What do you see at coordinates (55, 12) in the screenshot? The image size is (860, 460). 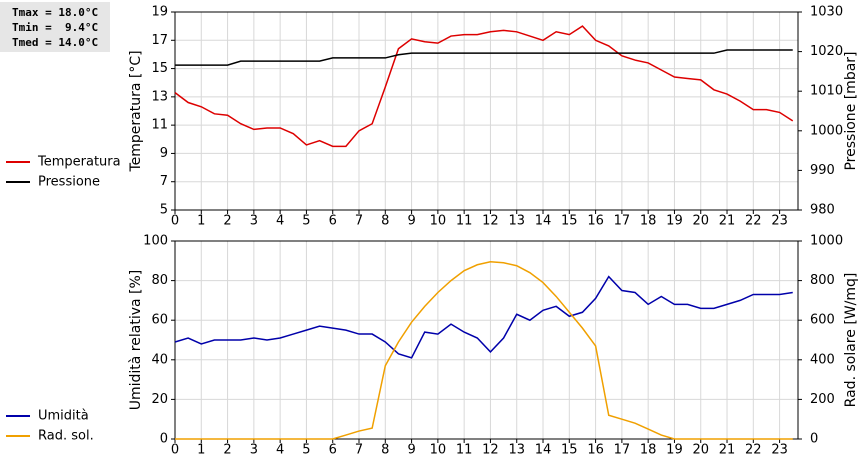 I see `annotation: Tmax = 18.0°C` at bounding box center [55, 12].